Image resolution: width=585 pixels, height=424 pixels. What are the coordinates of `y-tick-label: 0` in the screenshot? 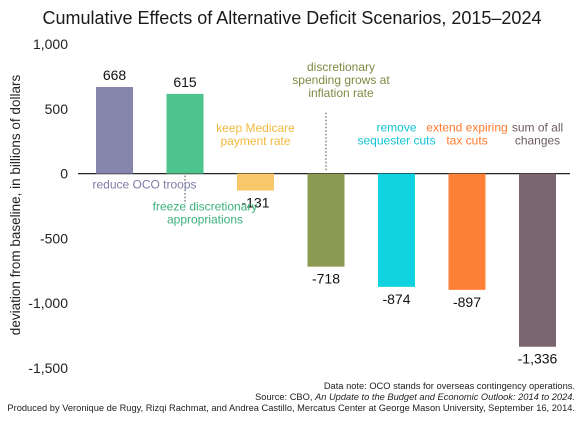 It's located at (64, 174).